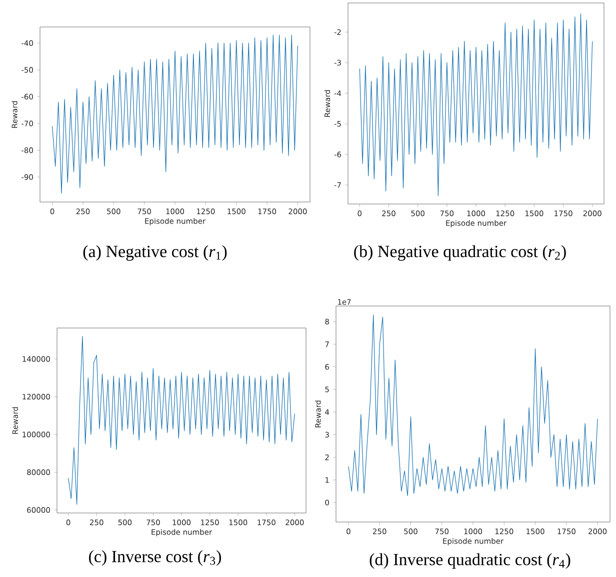 The width and height of the screenshot is (616, 577). Describe the element at coordinates (460, 253) in the screenshot. I see `text: (b) Negative quadratic cost (r$_{2}$)` at that location.